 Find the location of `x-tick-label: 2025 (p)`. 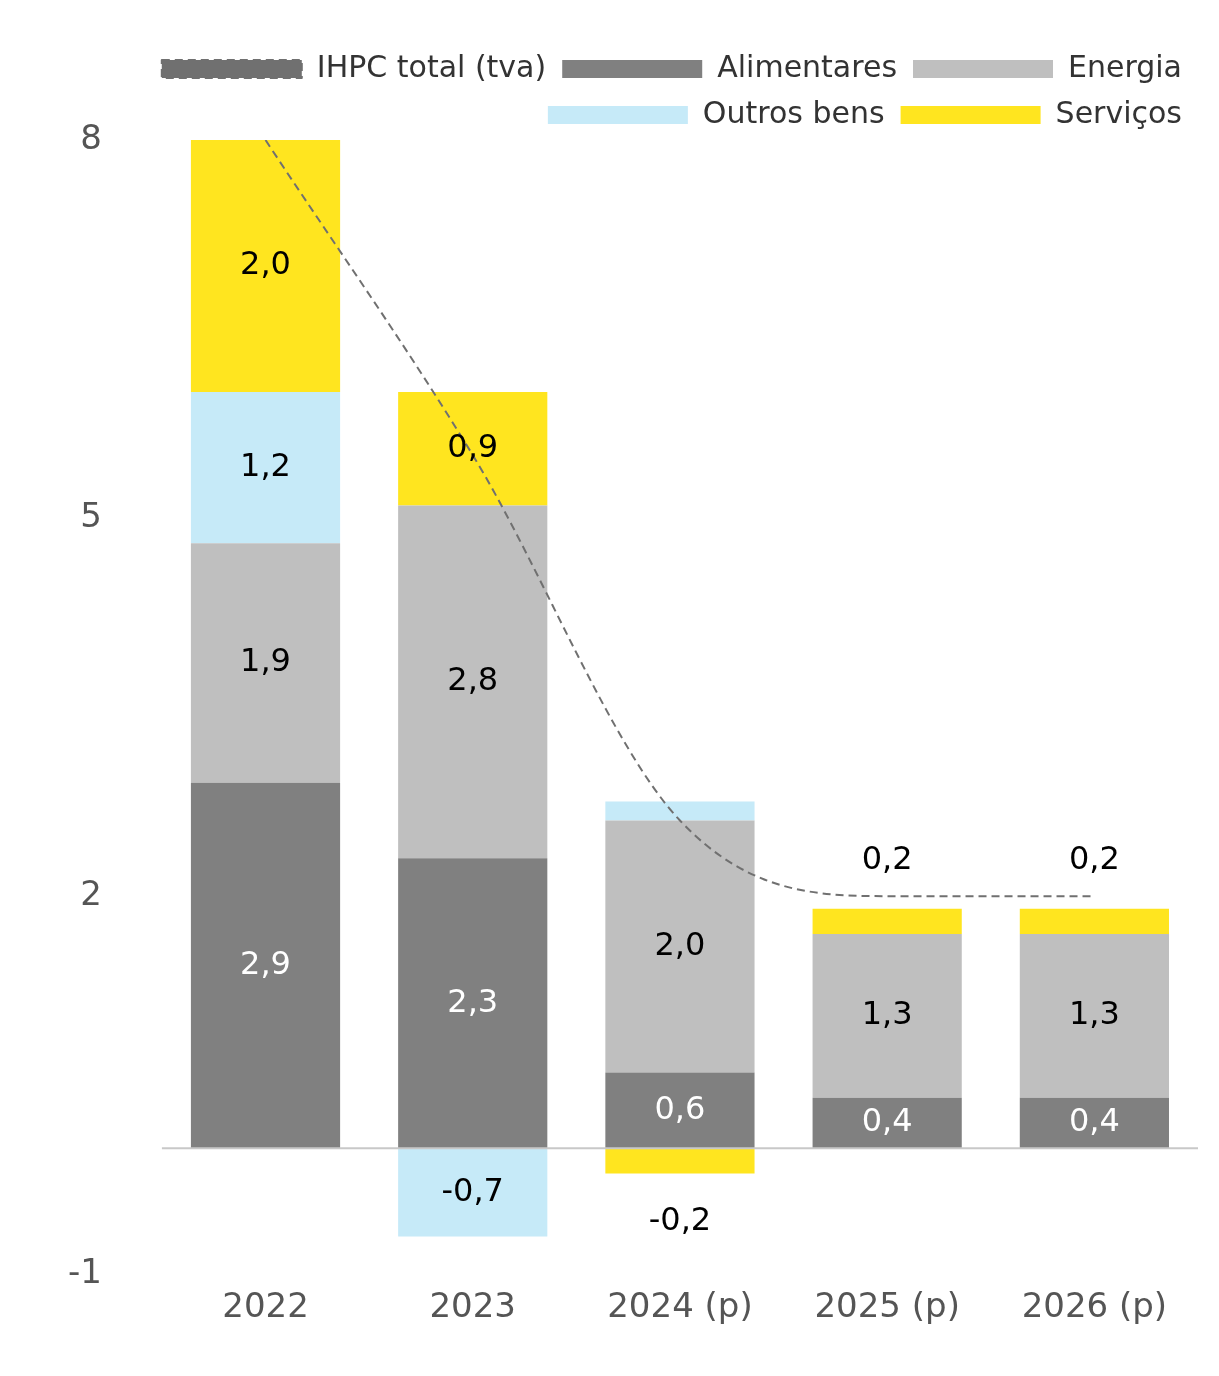

x-tick-label: 2025 (p) is located at coordinates (887, 1305).